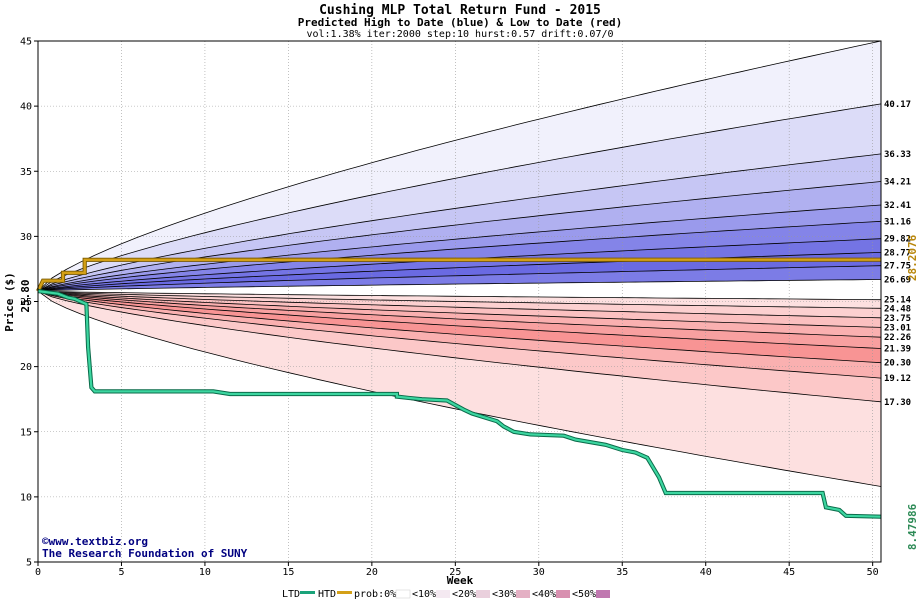 This screenshot has width=920, height=600. Describe the element at coordinates (897, 350) in the screenshot. I see `end-label-low-5: 21.39` at that location.